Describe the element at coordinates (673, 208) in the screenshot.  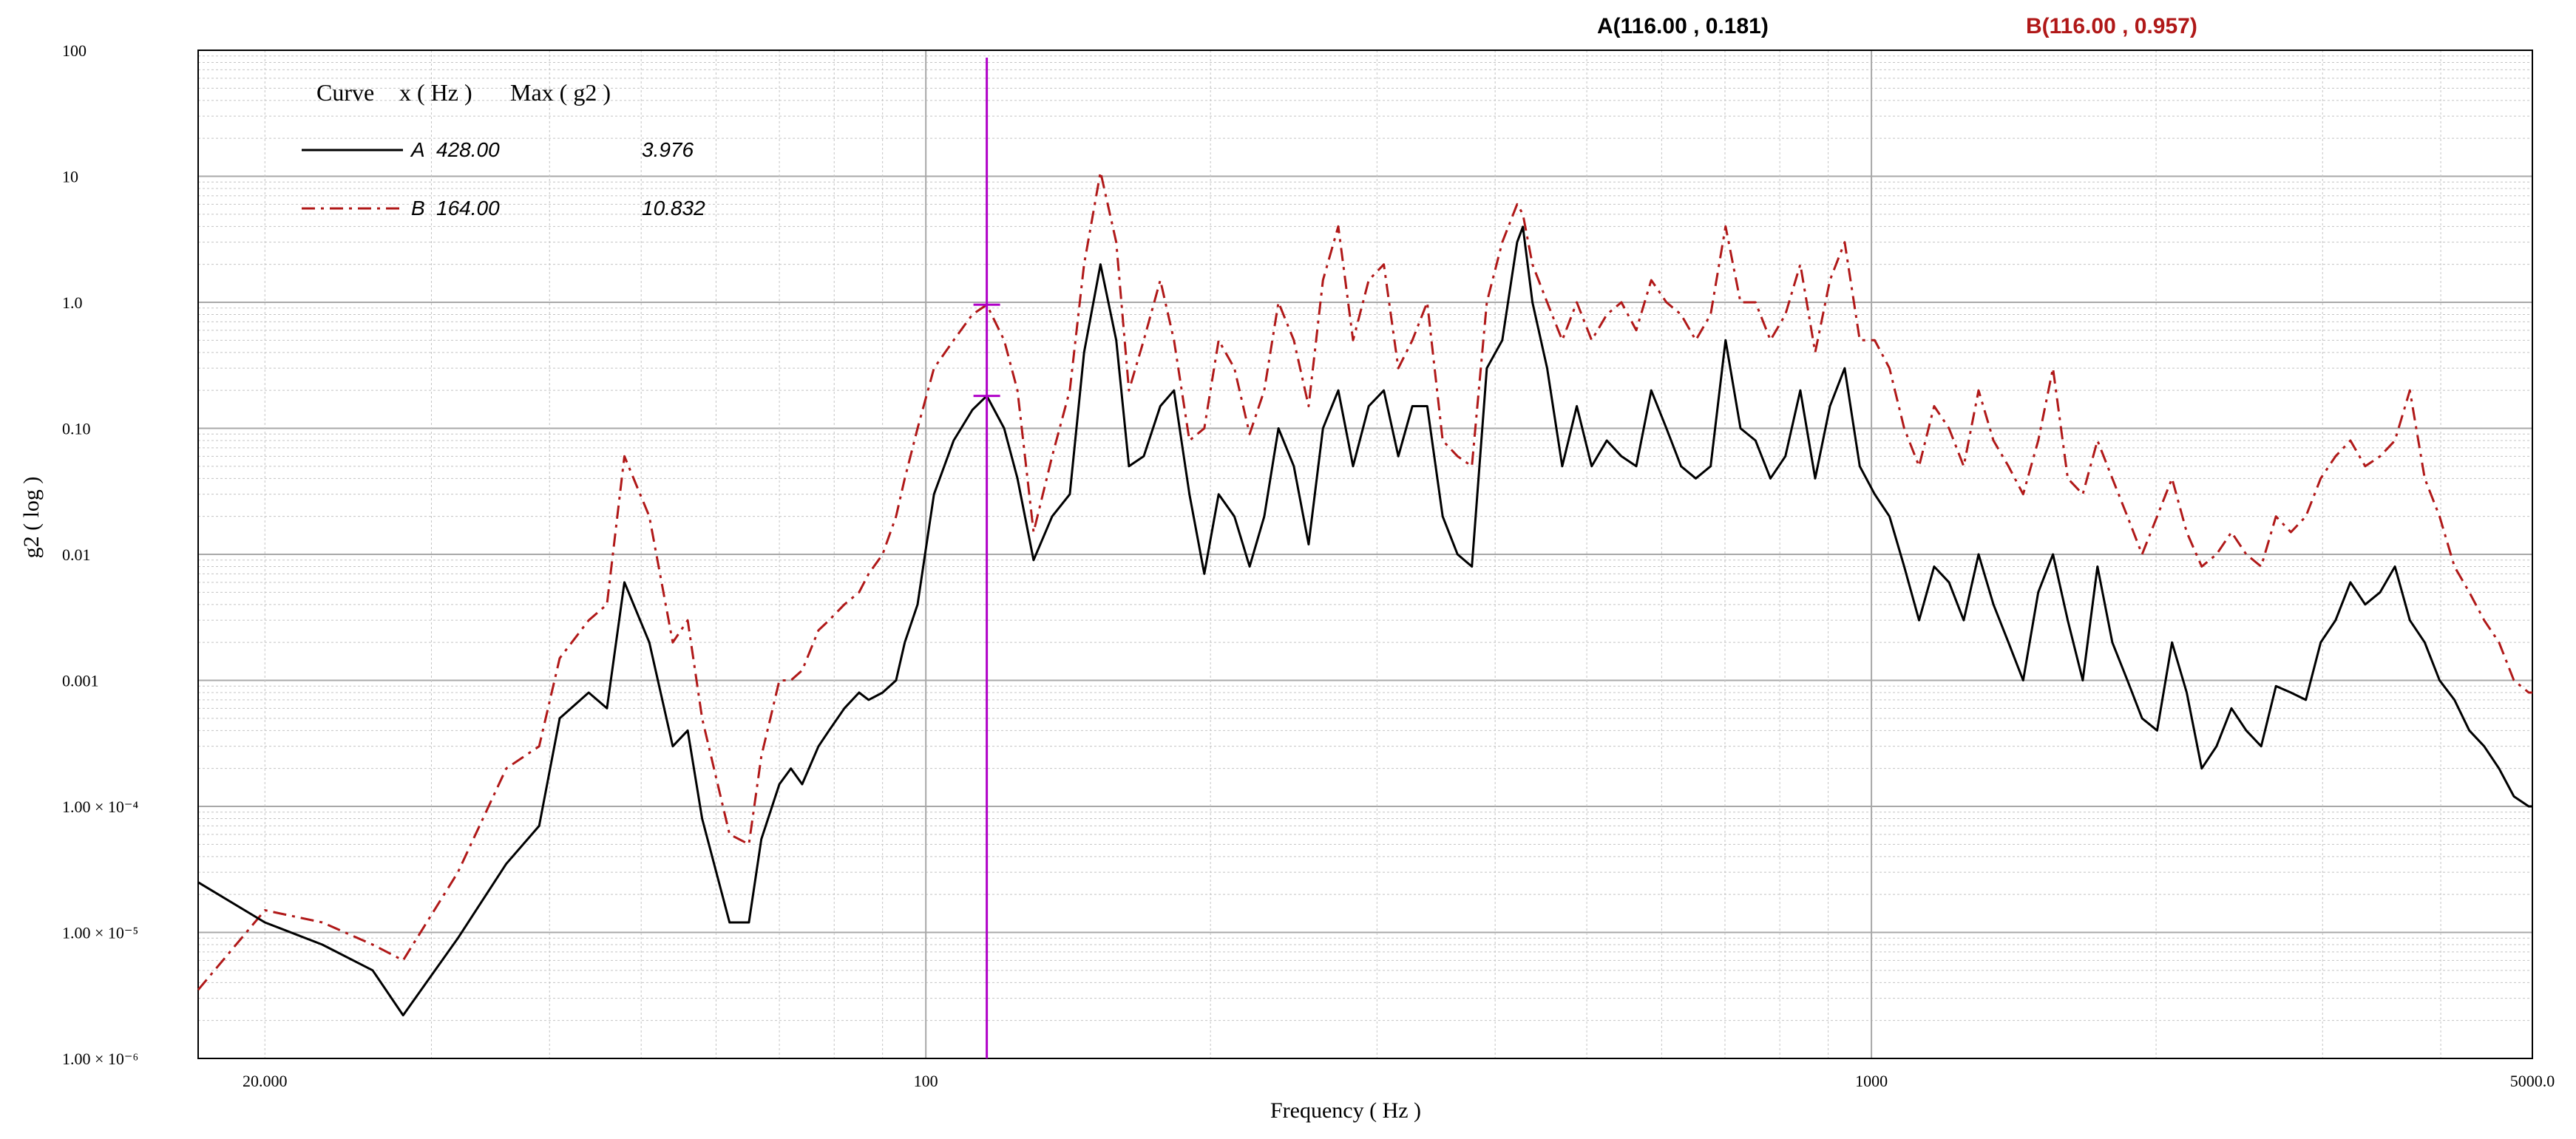
I see `legend-max-b: 10.832` at that location.